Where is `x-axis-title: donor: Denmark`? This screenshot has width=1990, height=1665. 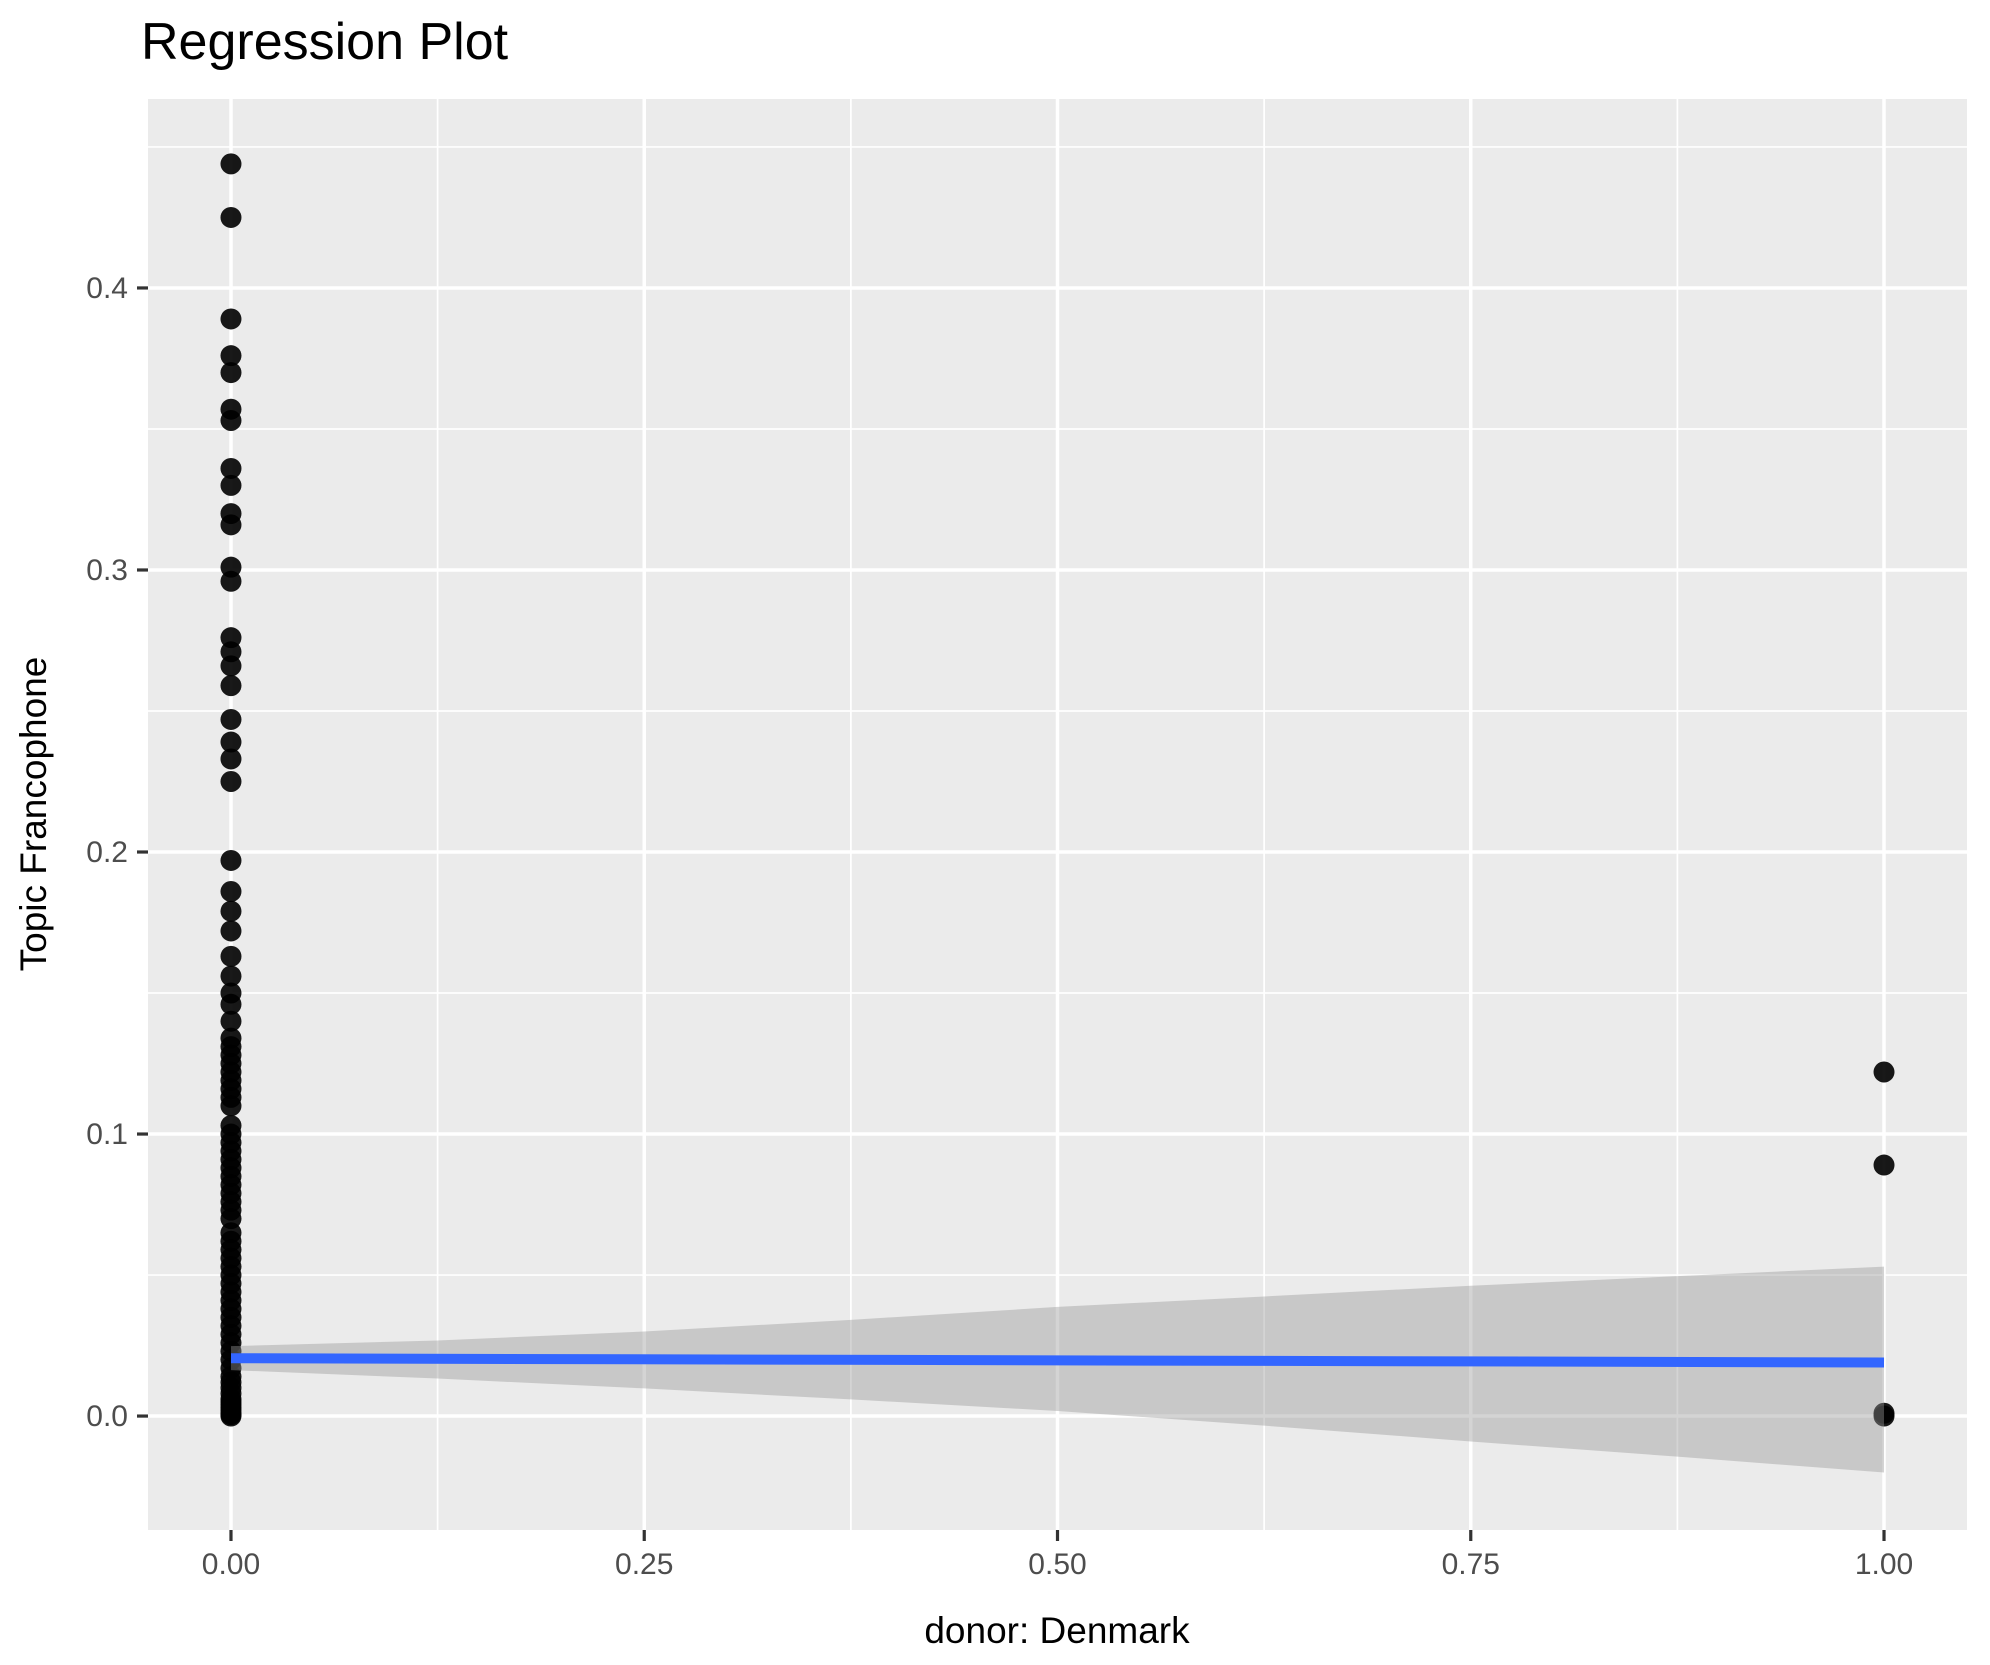 x-axis-title: donor: Denmark is located at coordinates (1057, 1630).